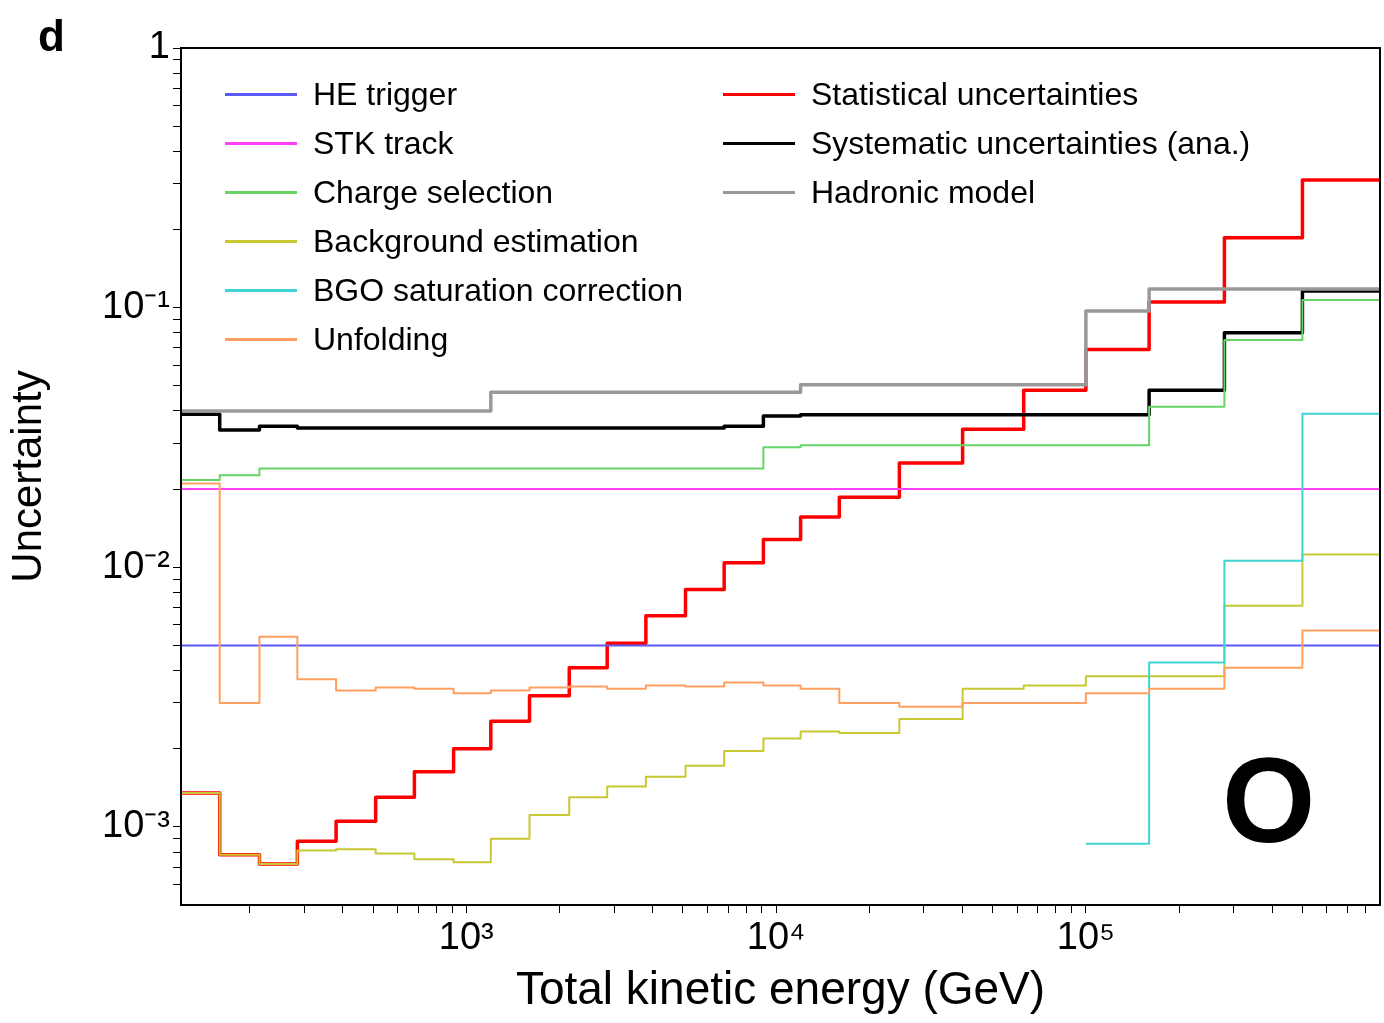 Image resolution: width=1384 pixels, height=1023 pixels. Describe the element at coordinates (780, 988) in the screenshot. I see `x-axis-title: Total kinetic energy (GeV)` at that location.